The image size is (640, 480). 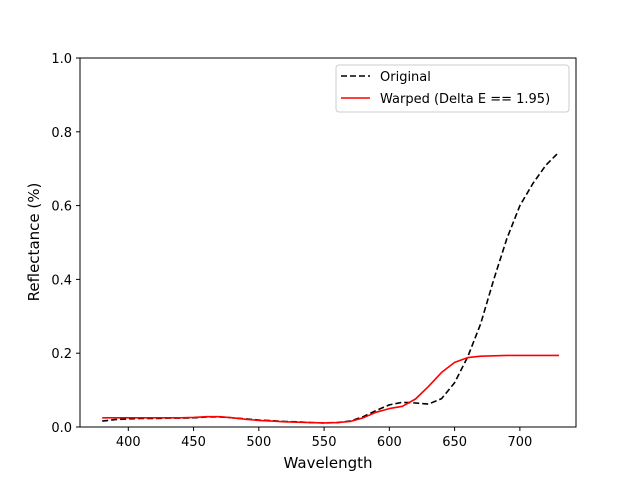 What do you see at coordinates (61, 59) in the screenshot?
I see `y-tick-label: 1.0` at bounding box center [61, 59].